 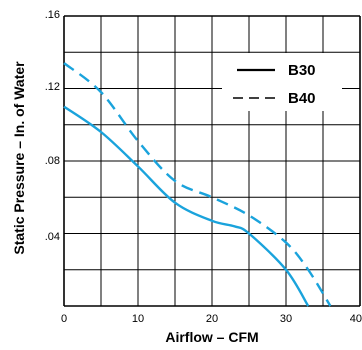 What do you see at coordinates (302, 70) in the screenshot?
I see `legend-label-b30: B30` at bounding box center [302, 70].